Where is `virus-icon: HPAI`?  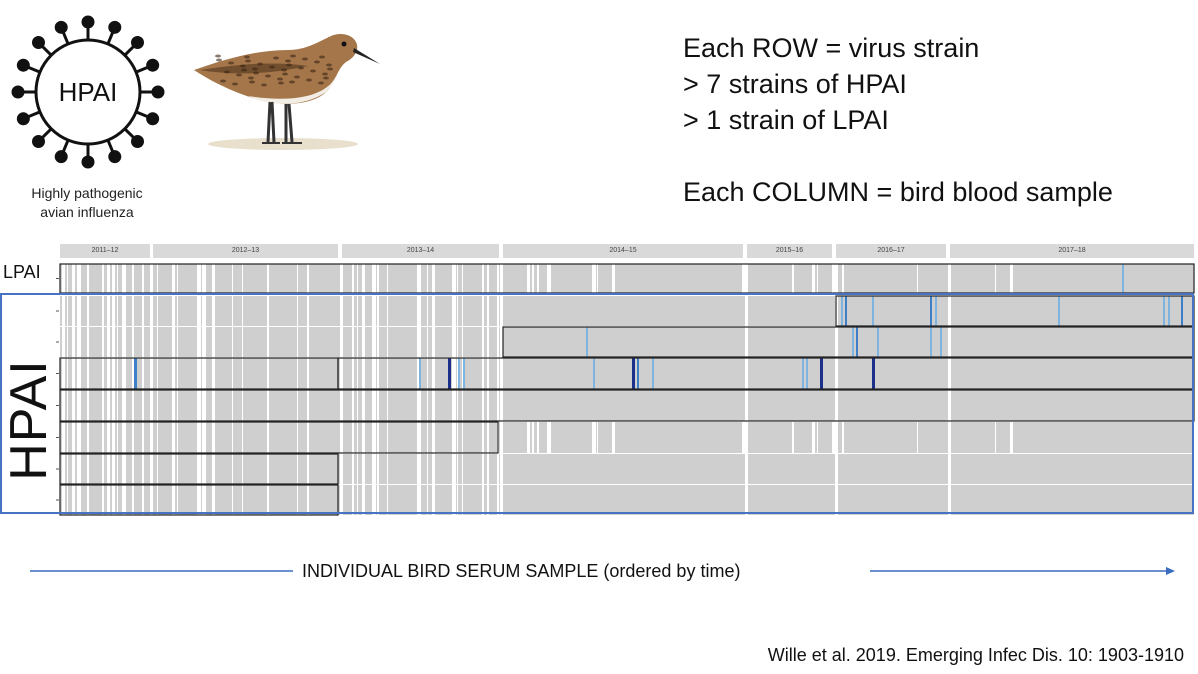 virus-icon: HPAI is located at coordinates (88, 92).